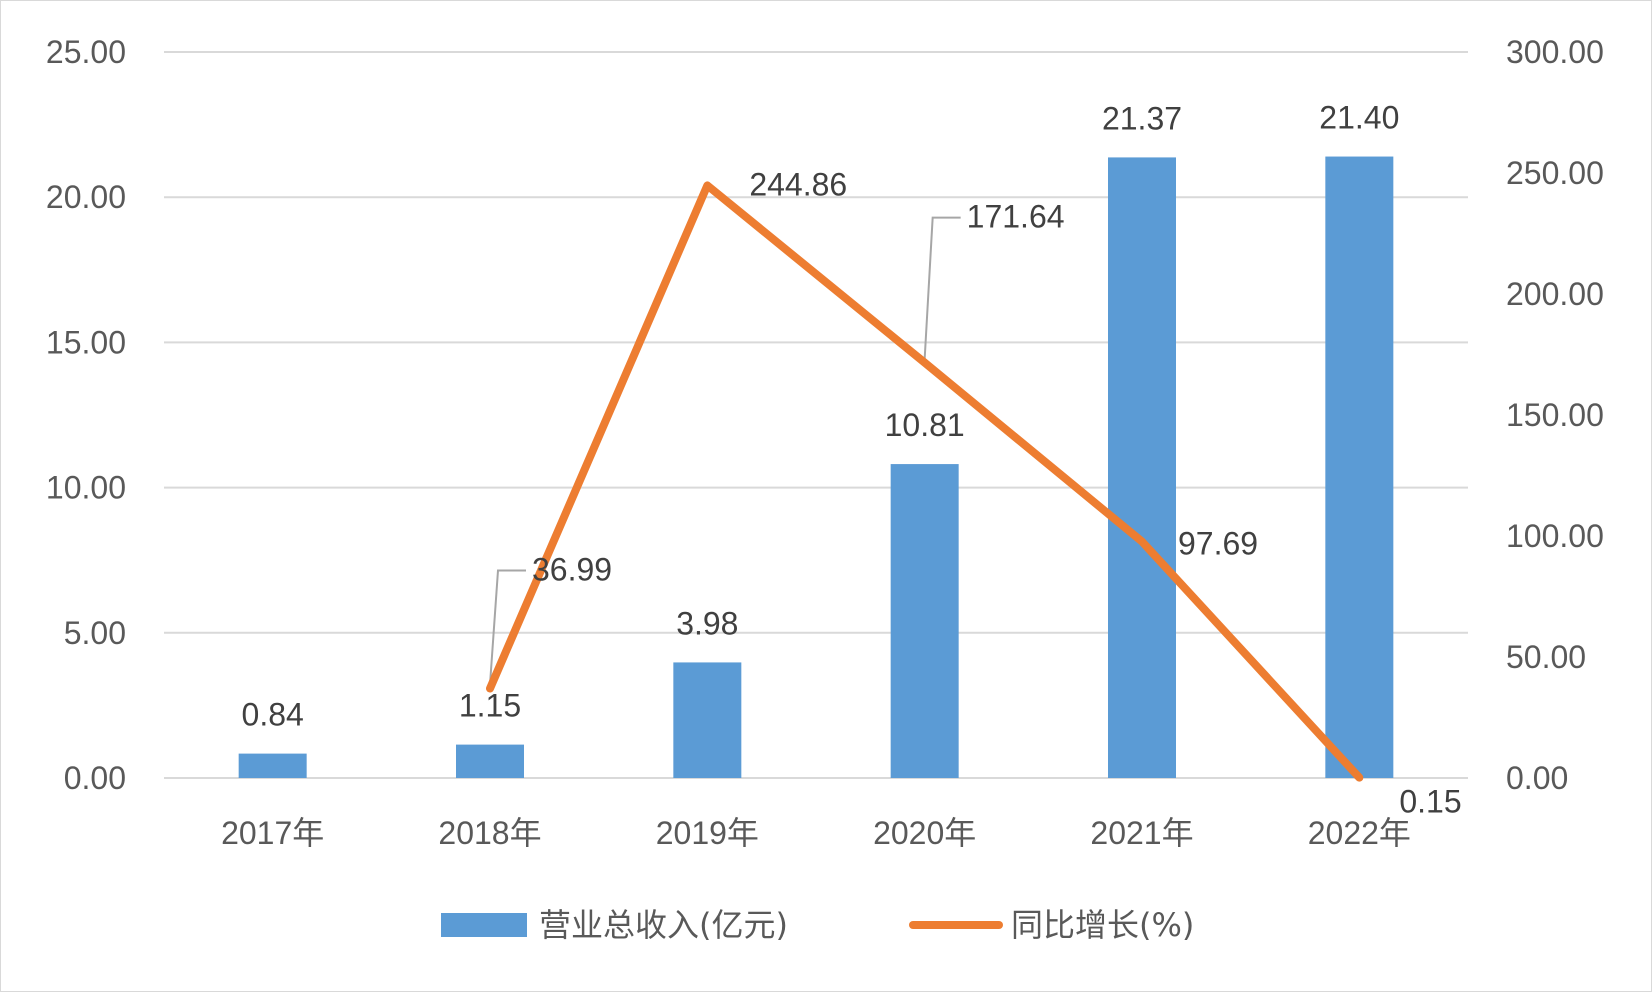  I want to click on legend: 营业总收入(亿元) 同比增长(%), so click(817, 925).